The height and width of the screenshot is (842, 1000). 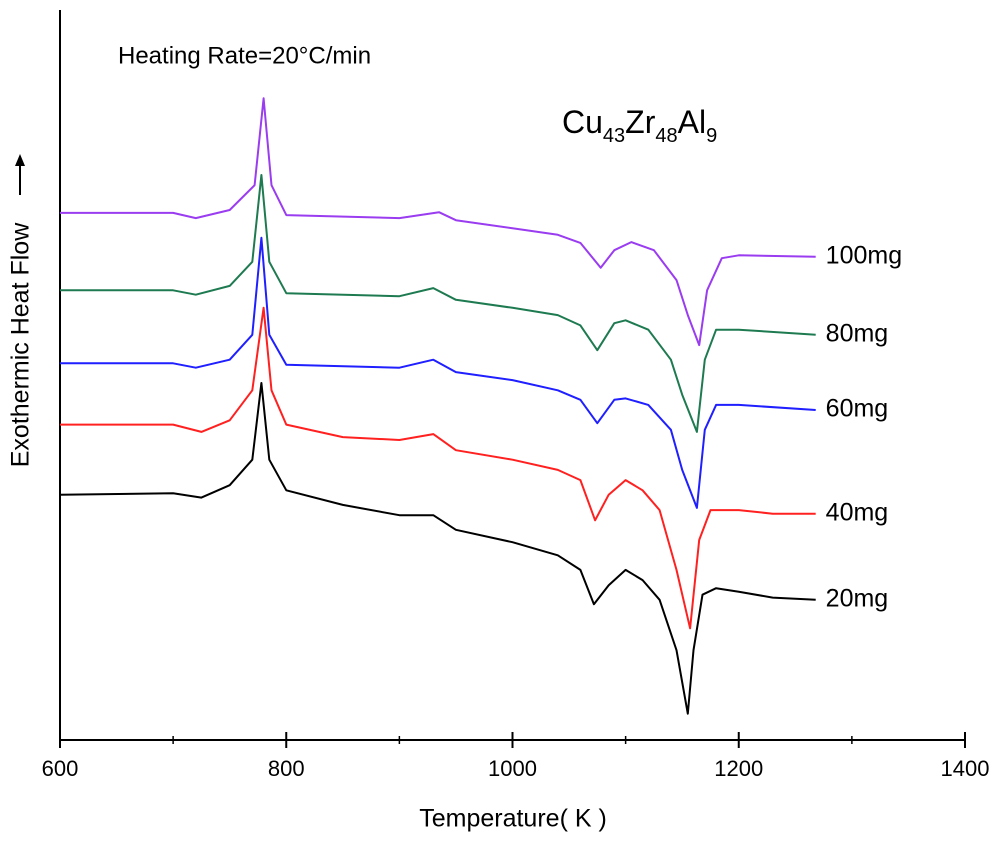 I want to click on series-label: 80mg, so click(x=857, y=333).